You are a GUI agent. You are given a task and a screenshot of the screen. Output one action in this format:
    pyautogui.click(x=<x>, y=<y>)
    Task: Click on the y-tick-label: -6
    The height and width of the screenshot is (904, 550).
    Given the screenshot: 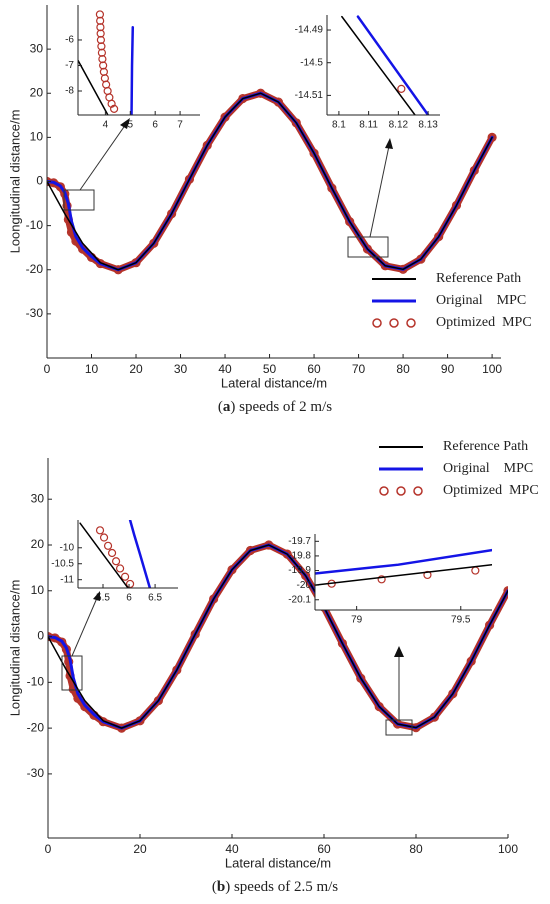 What is the action you would take?
    pyautogui.click(x=69, y=40)
    